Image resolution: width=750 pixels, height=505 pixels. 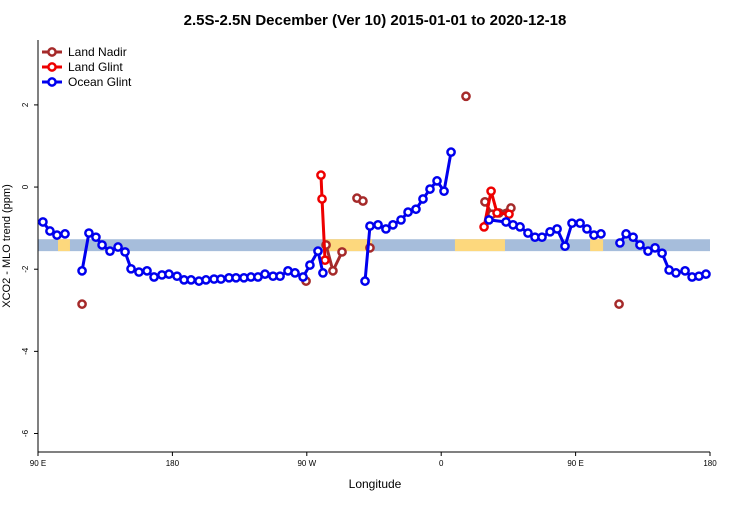 I want to click on y-tick-label: -2, so click(x=25, y=269).